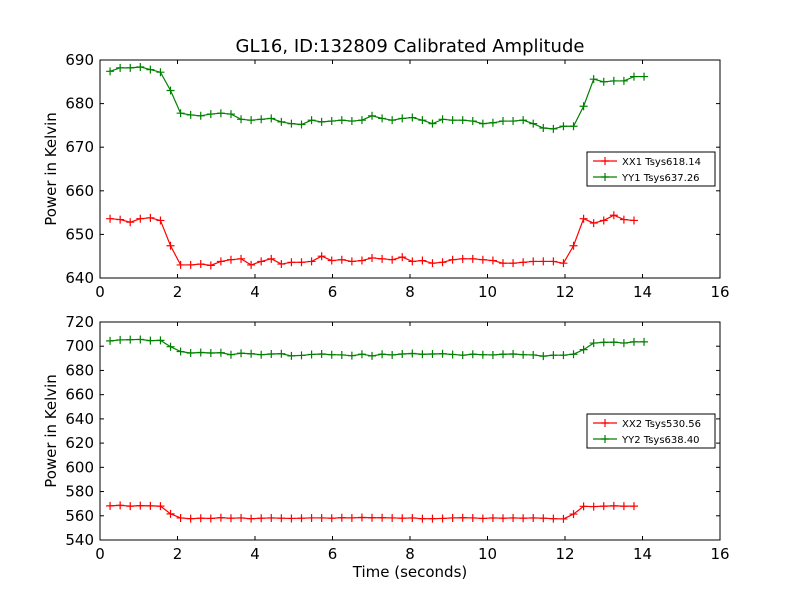 The height and width of the screenshot is (604, 800). Describe the element at coordinates (719, 554) in the screenshot. I see `x-tick-label: 16` at that location.